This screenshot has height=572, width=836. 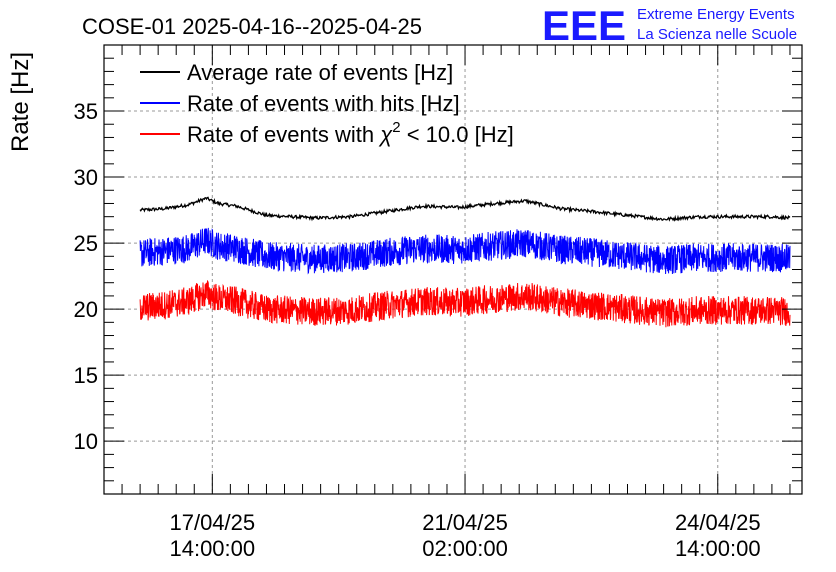 What do you see at coordinates (320, 72) in the screenshot?
I see `legend-label-average: Average rate of events [Hz]` at bounding box center [320, 72].